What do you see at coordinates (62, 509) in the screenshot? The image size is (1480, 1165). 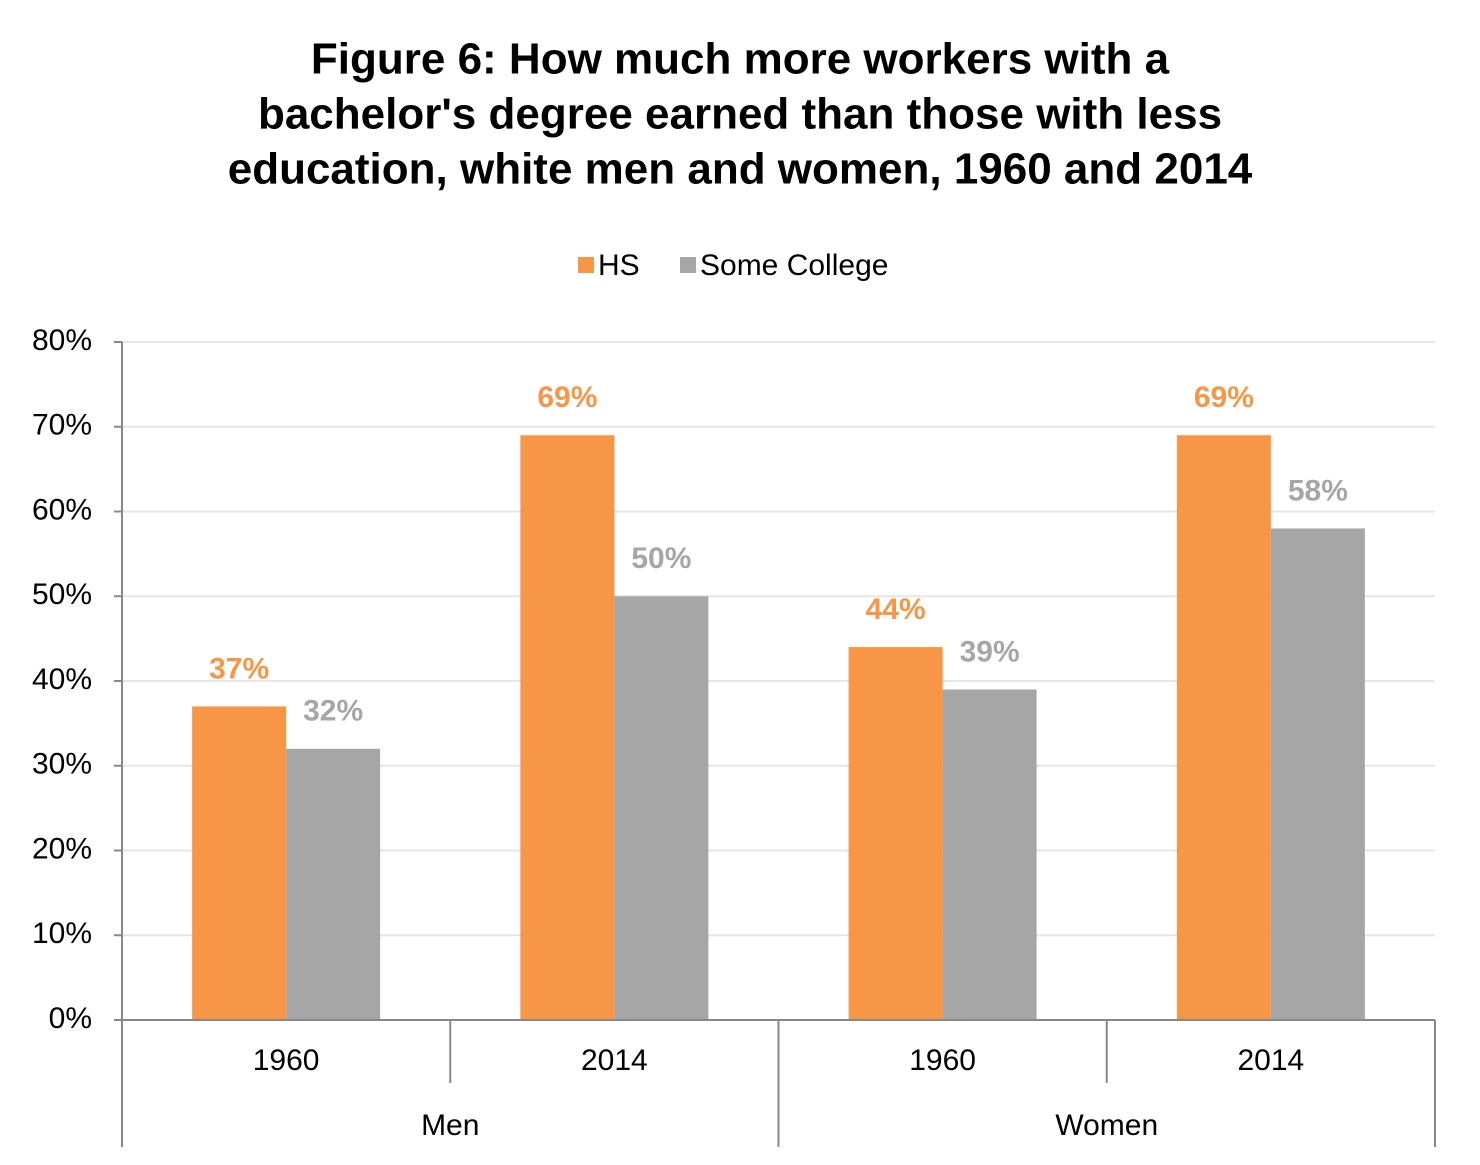 I see `y-tick-label: 60%` at bounding box center [62, 509].